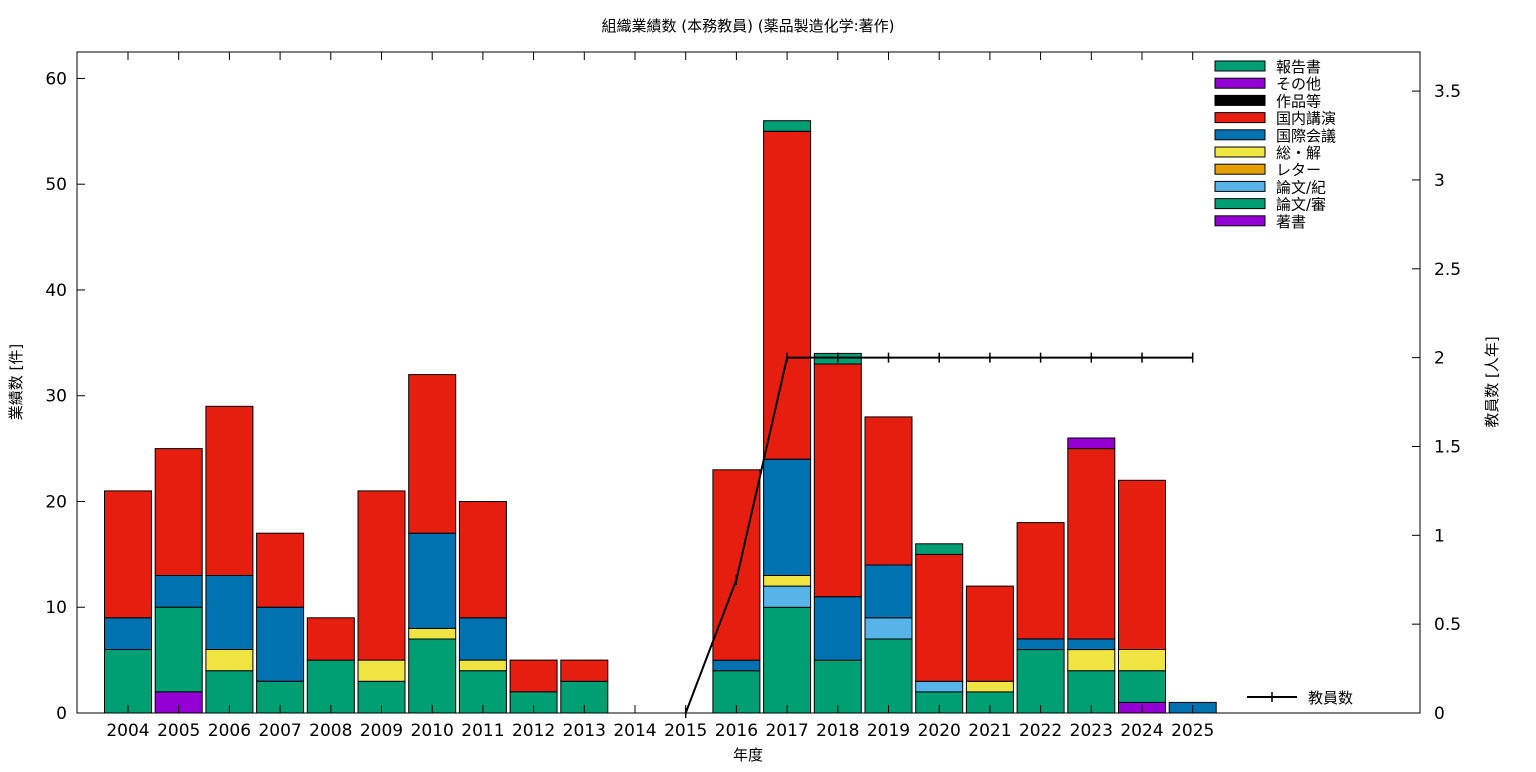 This screenshot has width=1536, height=772. Describe the element at coordinates (56, 291) in the screenshot. I see `y-tick-label: 40` at that location.